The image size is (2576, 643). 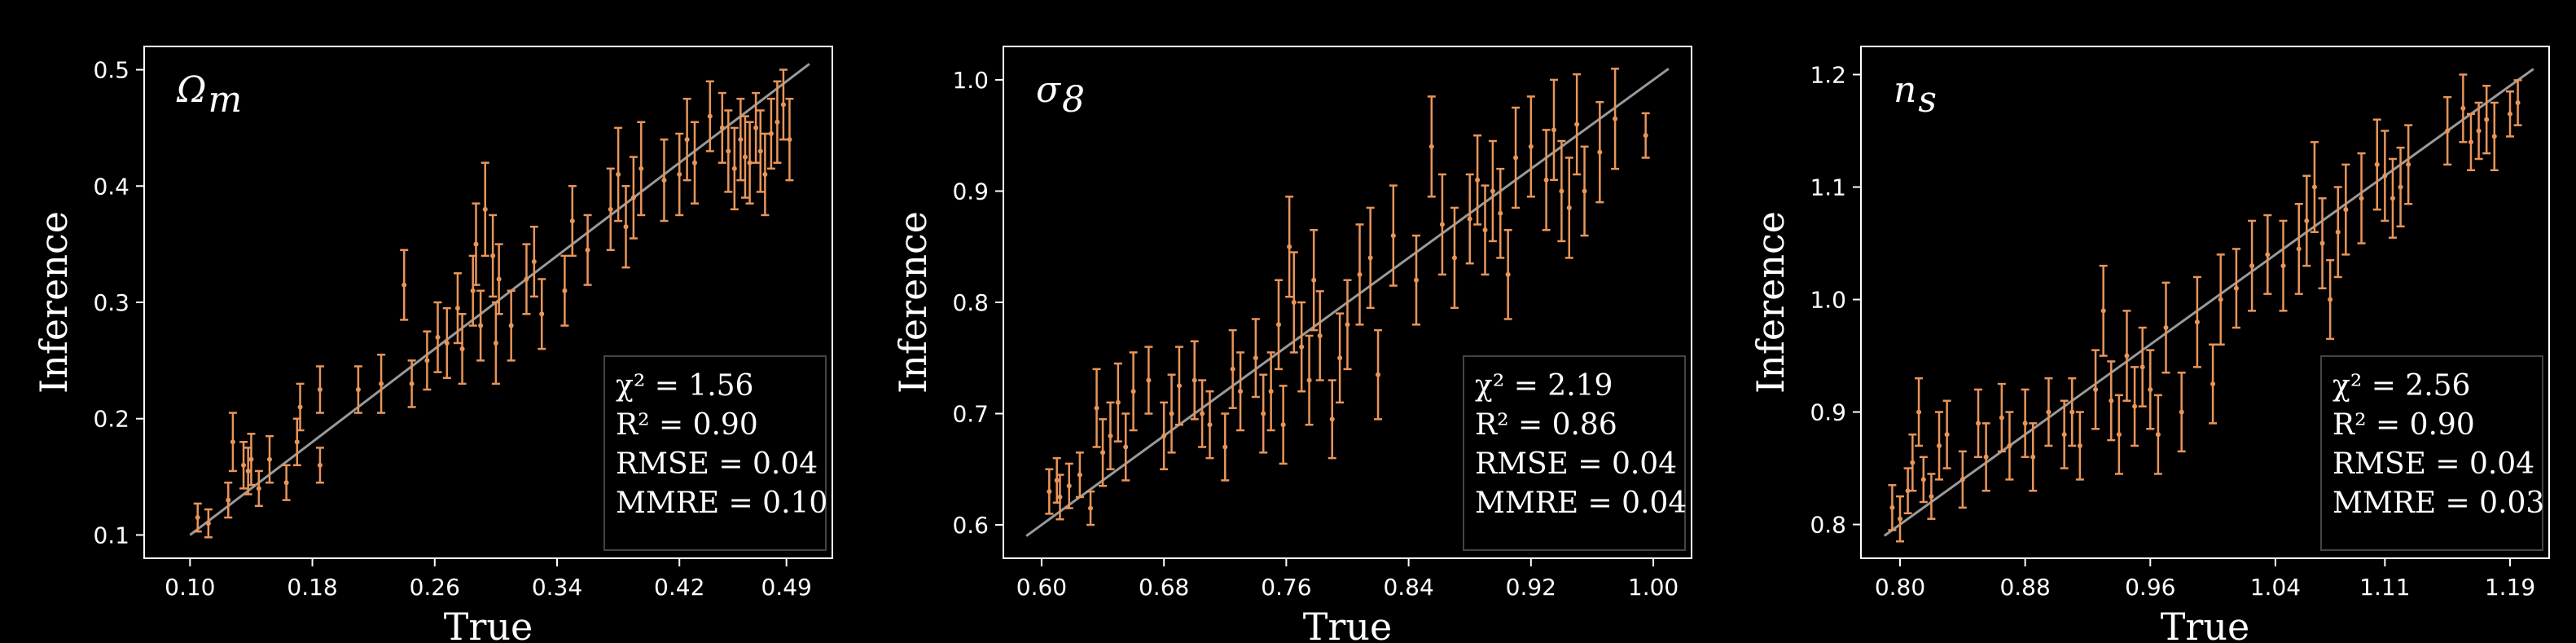 What do you see at coordinates (1828, 75) in the screenshot?
I see `y-tick-label: 1.2` at bounding box center [1828, 75].